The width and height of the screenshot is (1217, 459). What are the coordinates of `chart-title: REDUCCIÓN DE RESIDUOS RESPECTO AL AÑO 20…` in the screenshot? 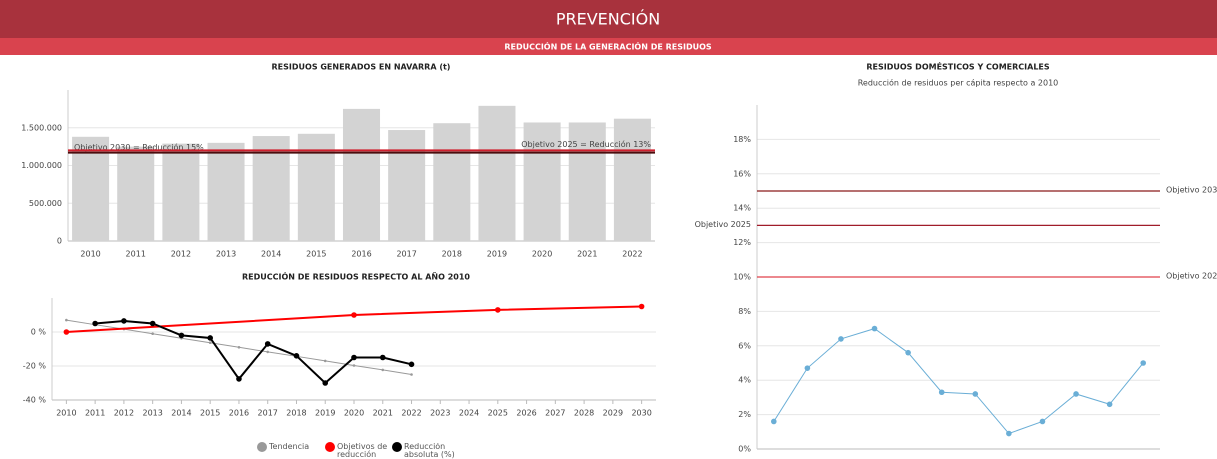 It's located at (356, 276).